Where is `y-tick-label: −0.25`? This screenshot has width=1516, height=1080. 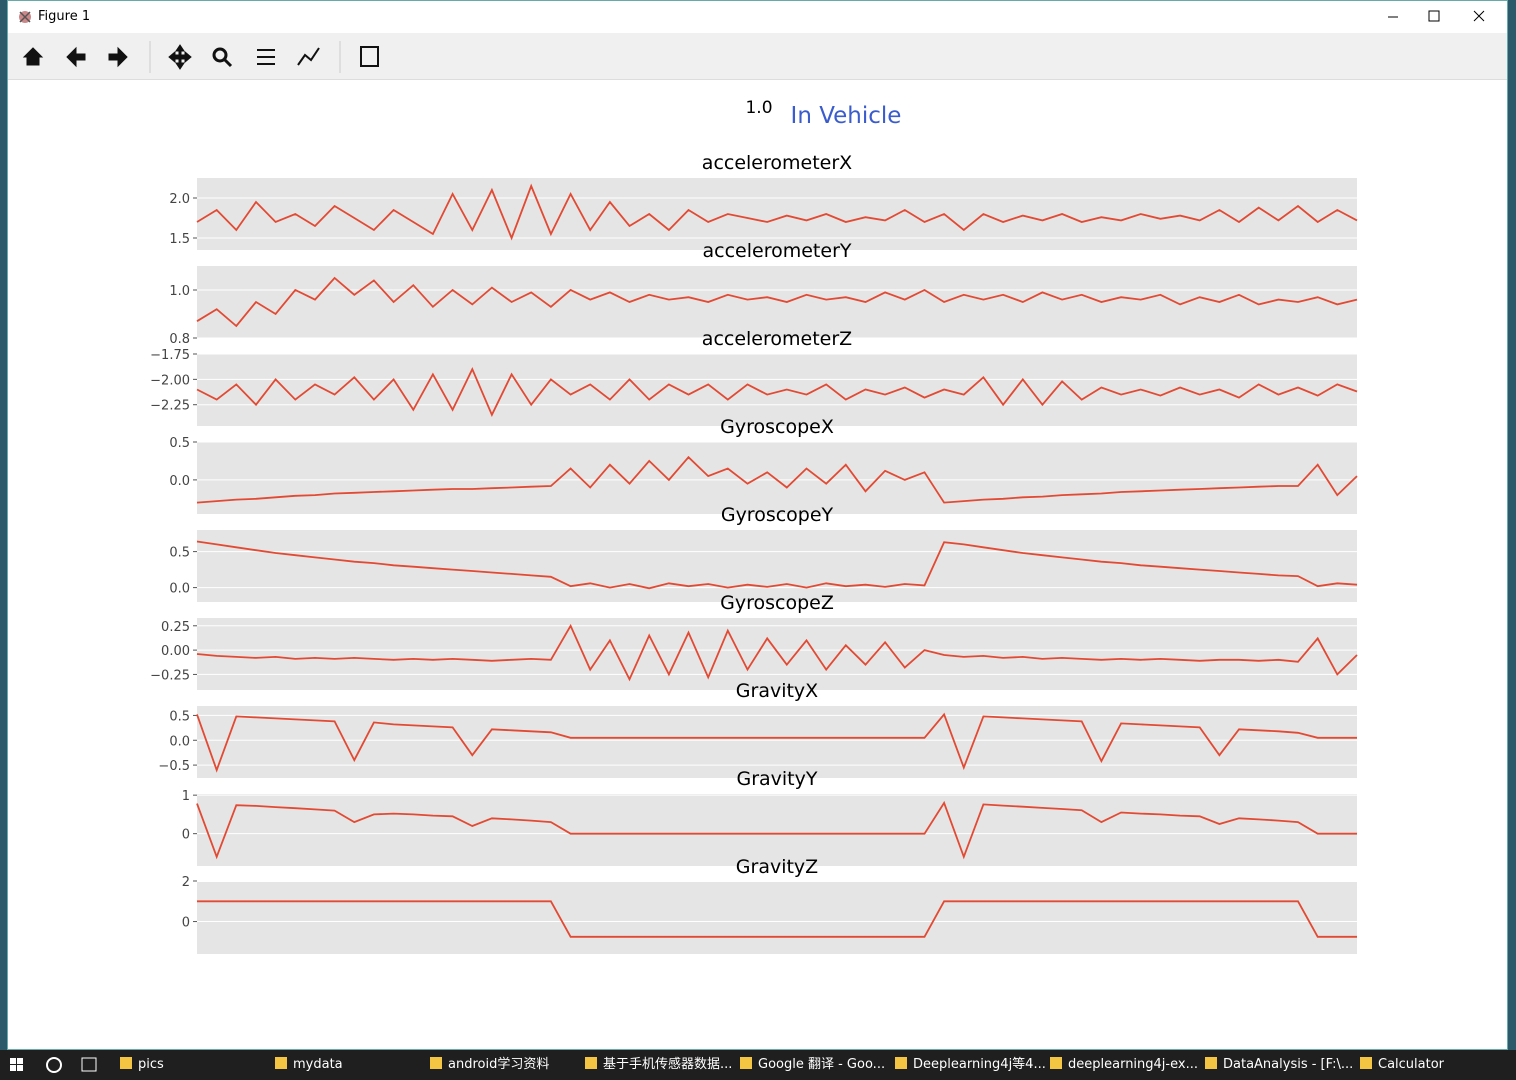 y-tick-label: −0.25 is located at coordinates (170, 675).